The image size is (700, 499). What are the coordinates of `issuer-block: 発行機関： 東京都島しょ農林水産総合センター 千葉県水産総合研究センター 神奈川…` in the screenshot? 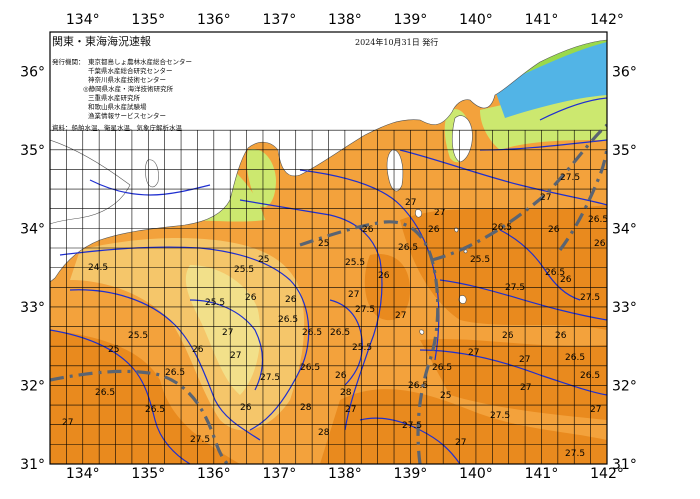 It's located at (122, 94).